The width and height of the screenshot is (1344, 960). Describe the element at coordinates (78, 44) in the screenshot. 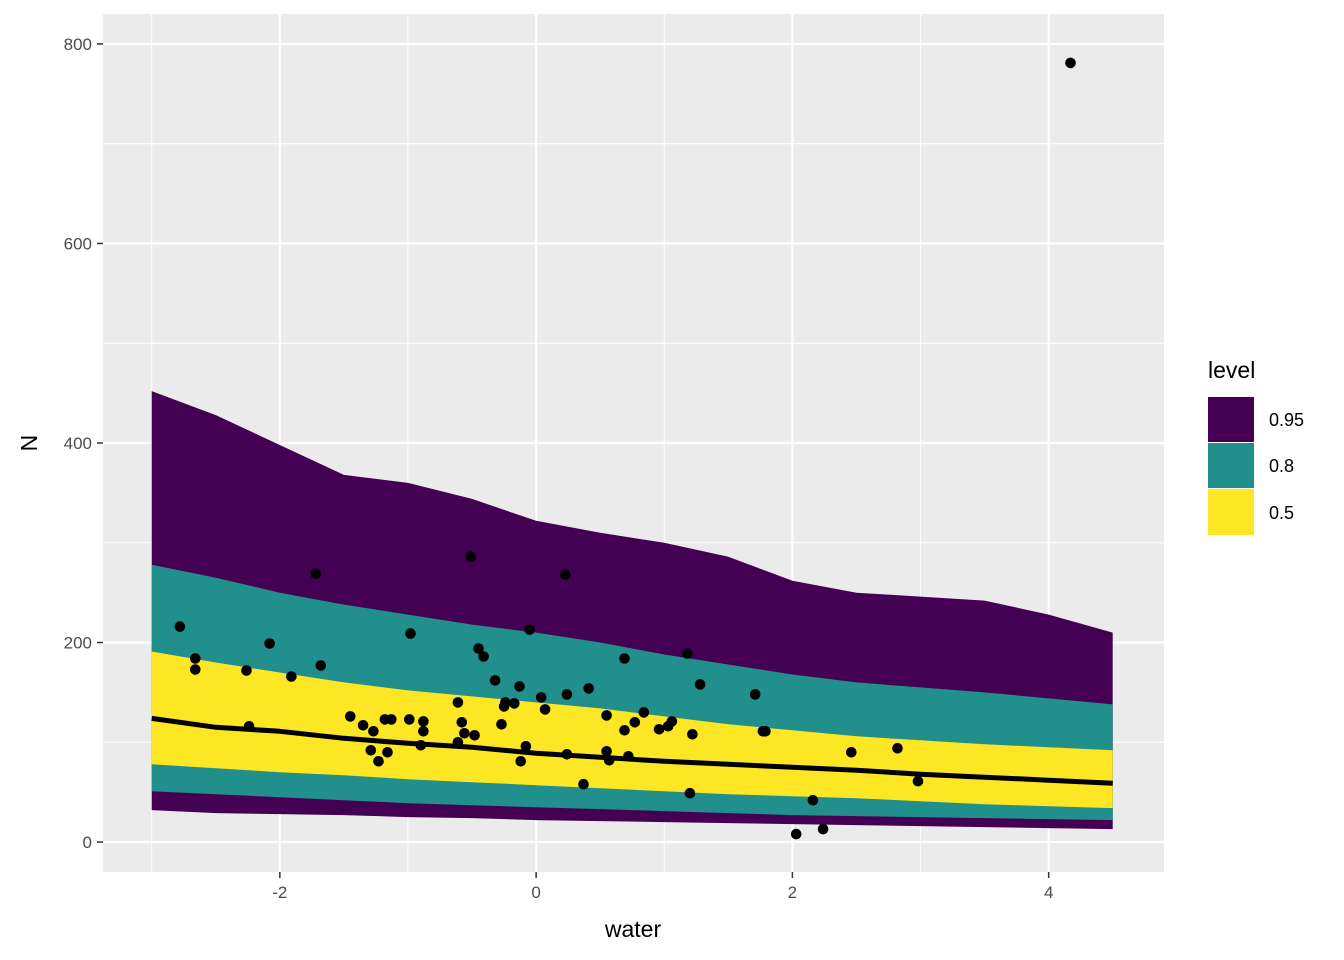

I see `y-tick-label: 800` at that location.